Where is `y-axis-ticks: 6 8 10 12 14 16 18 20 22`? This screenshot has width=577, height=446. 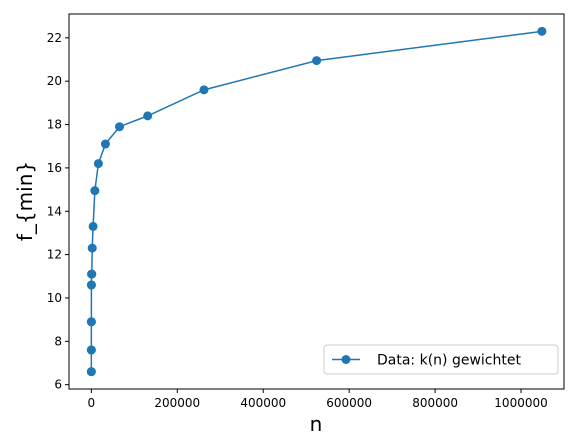 y-axis-ticks: 6 8 10 12 14 16 18 20 22 is located at coordinates (58, 211).